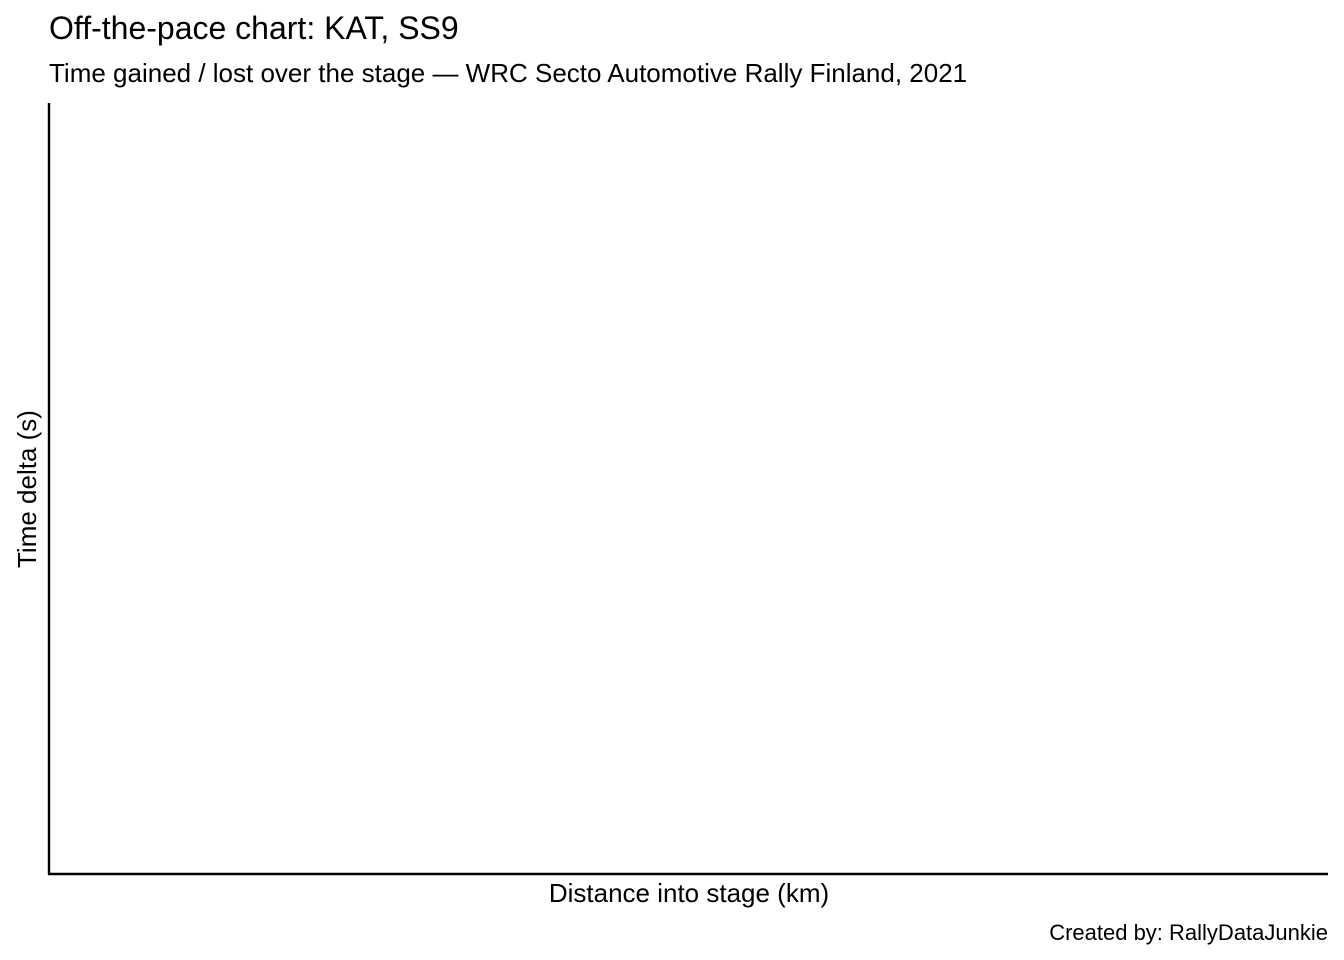  What do you see at coordinates (689, 893) in the screenshot?
I see `x-axis-title: Distance into stage (km)` at bounding box center [689, 893].